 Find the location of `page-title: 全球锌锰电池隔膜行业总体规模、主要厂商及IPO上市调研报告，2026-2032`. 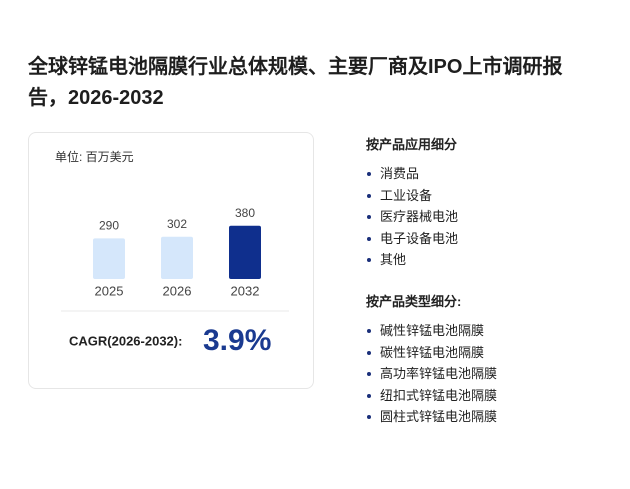

page-title: 全球锌锰电池隔膜行业总体规模、主要厂商及IPO上市调研报告，2026-2032 is located at coordinates (295, 82).